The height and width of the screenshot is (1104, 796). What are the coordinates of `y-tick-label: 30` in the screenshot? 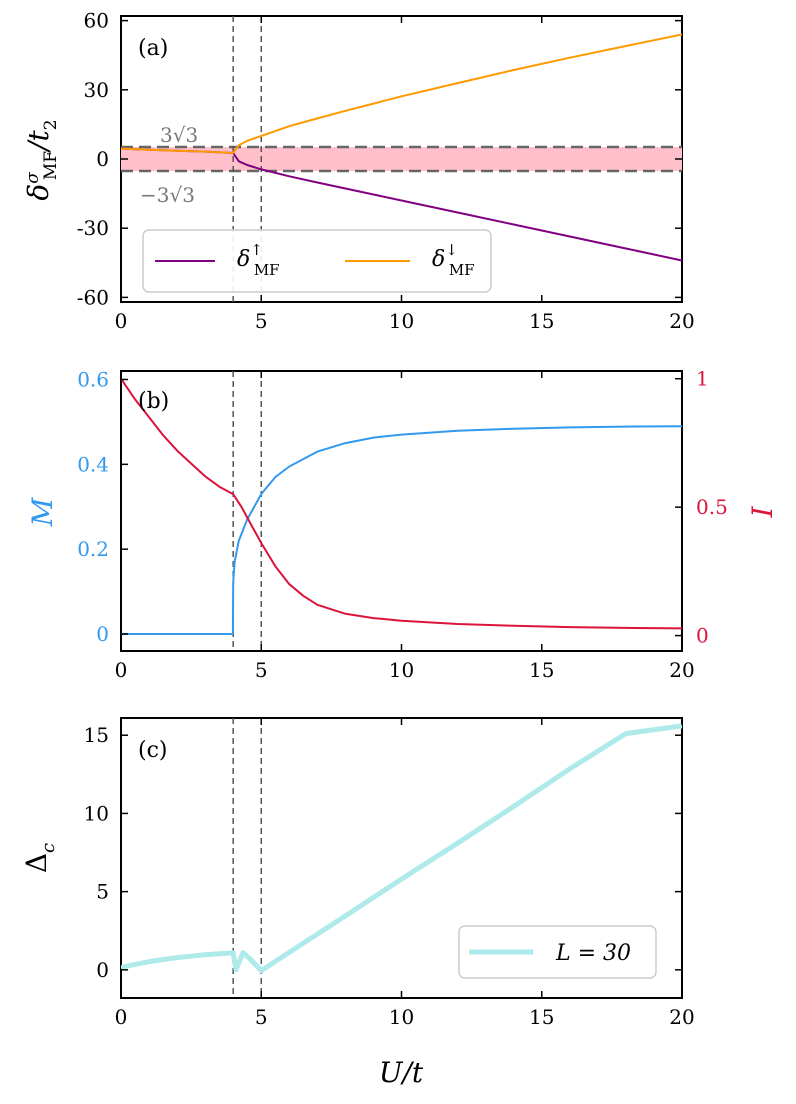 It's located at (96, 90).